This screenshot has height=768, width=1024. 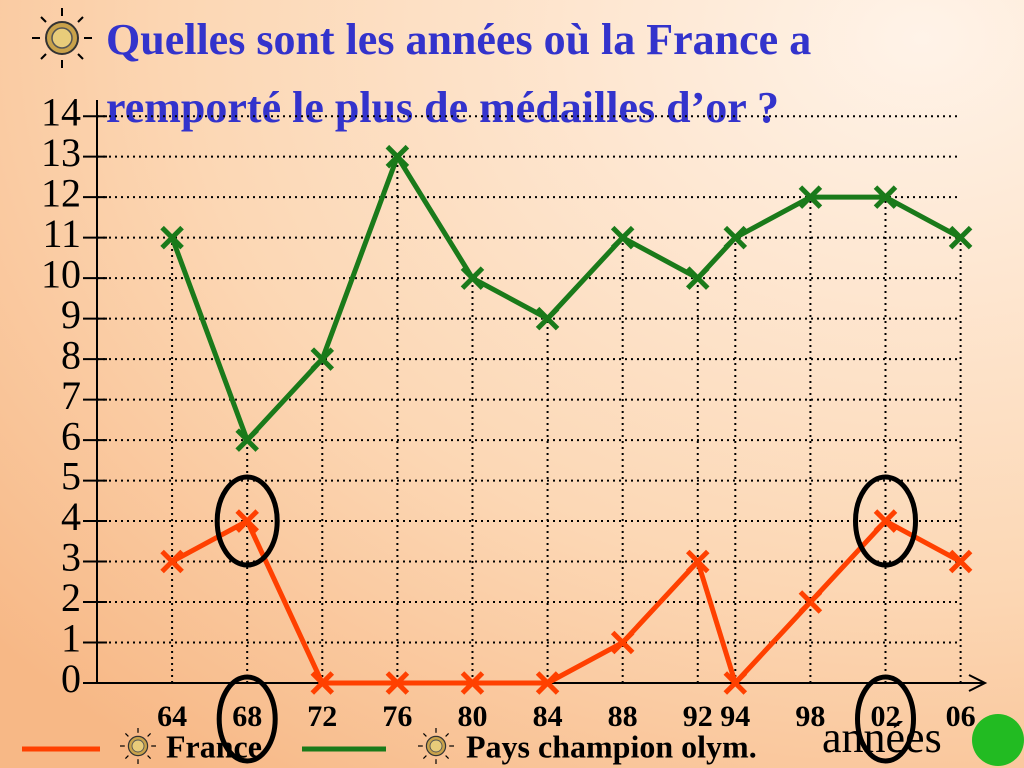 I want to click on x-tick-label: 94, so click(x=735, y=716).